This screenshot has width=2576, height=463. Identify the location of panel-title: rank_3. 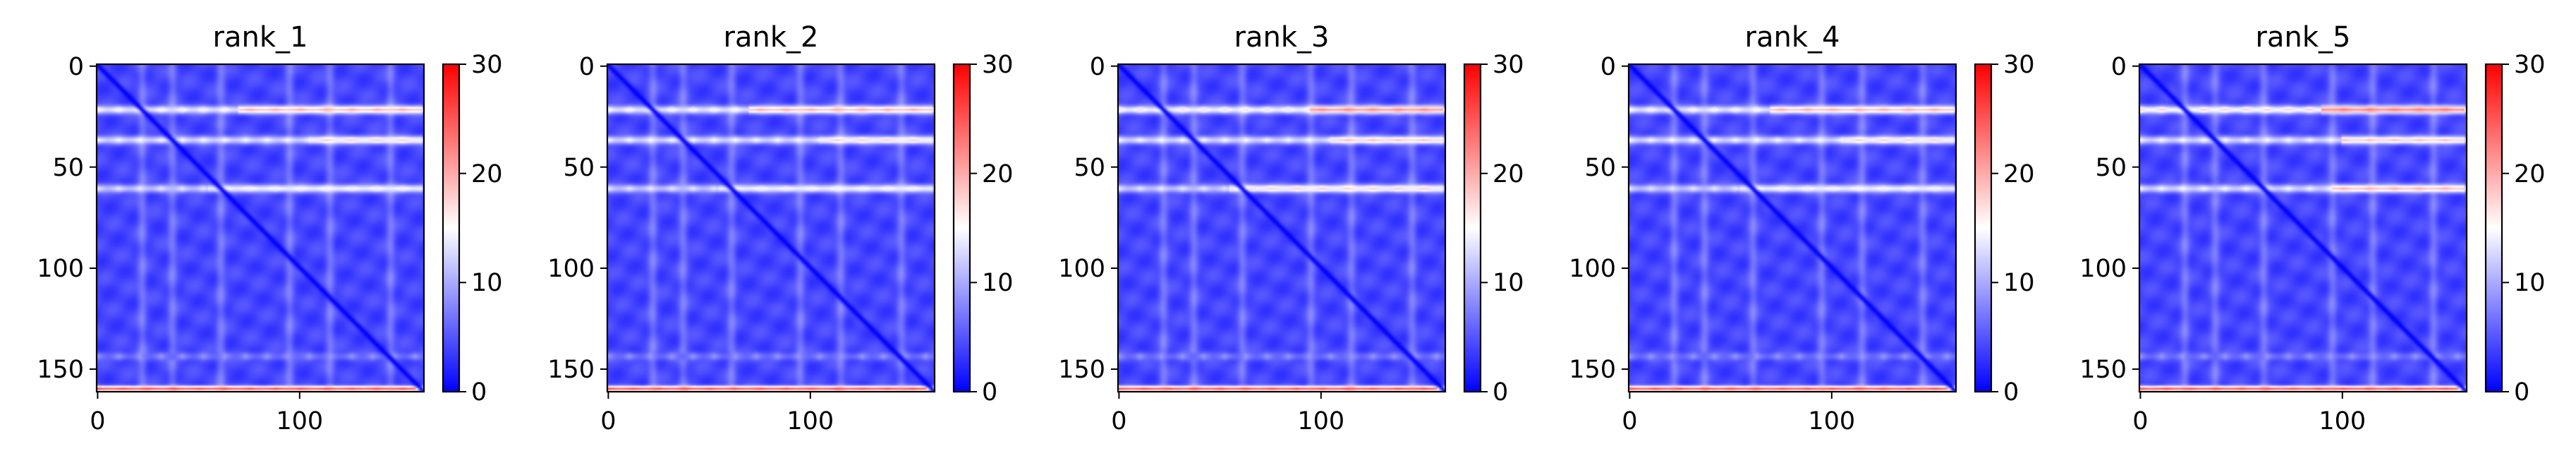
(1282, 37).